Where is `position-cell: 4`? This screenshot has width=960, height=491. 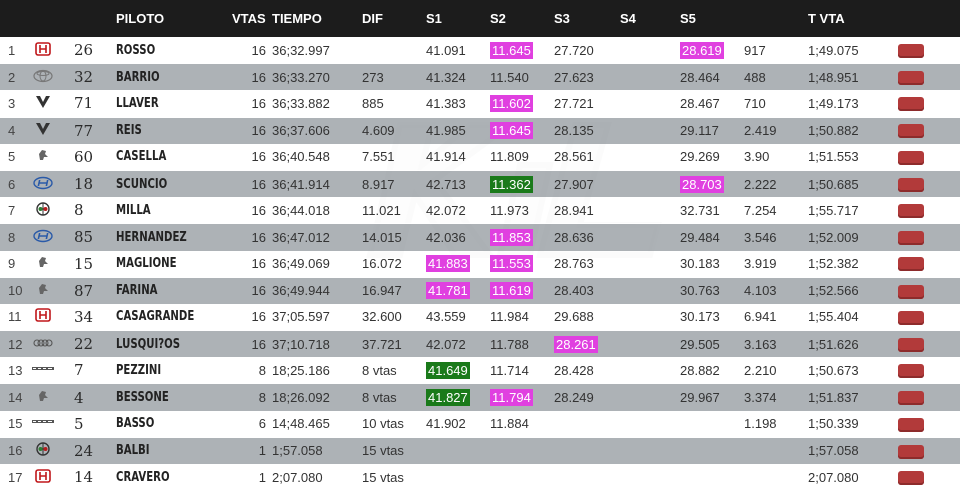
position-cell: 4 is located at coordinates (16, 130).